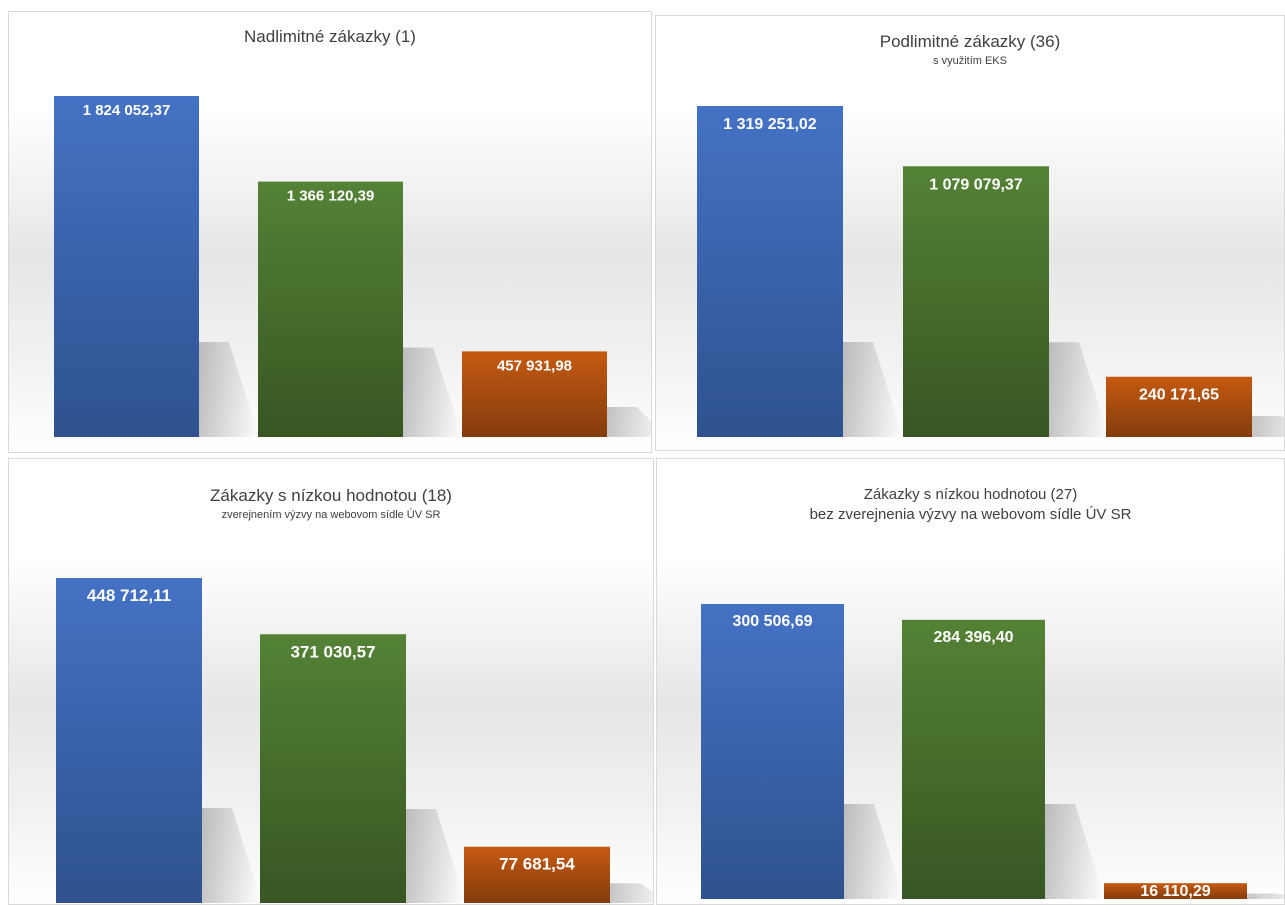 The width and height of the screenshot is (1285, 905). Describe the element at coordinates (127, 110) in the screenshot. I see `data-label: 1 824 052,37` at that location.